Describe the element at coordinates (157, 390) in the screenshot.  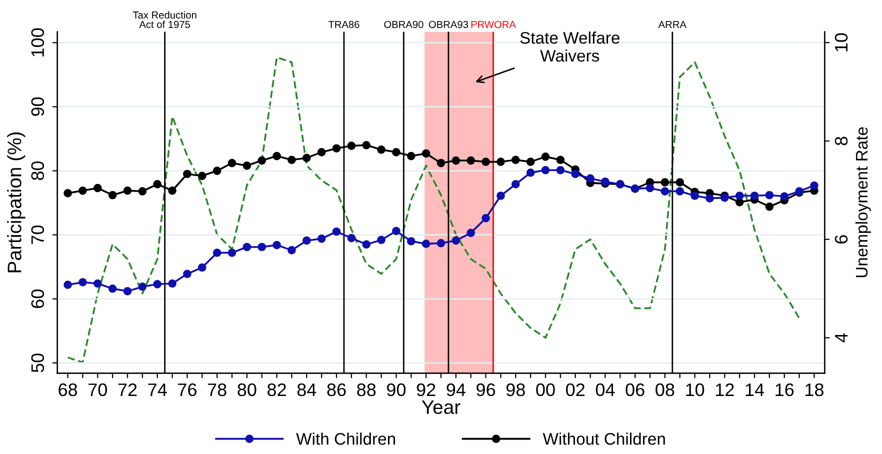
I see `x-tick-label: 74` at that location.